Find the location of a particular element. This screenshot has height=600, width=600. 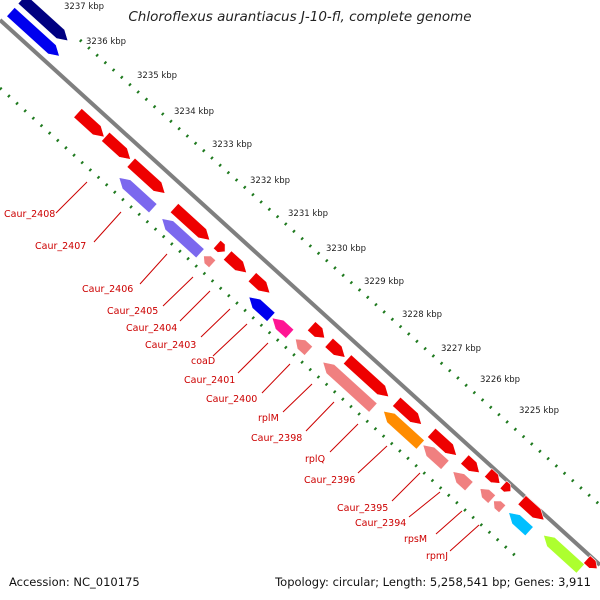

leader-line-rpmj is located at coordinates (464, 538).